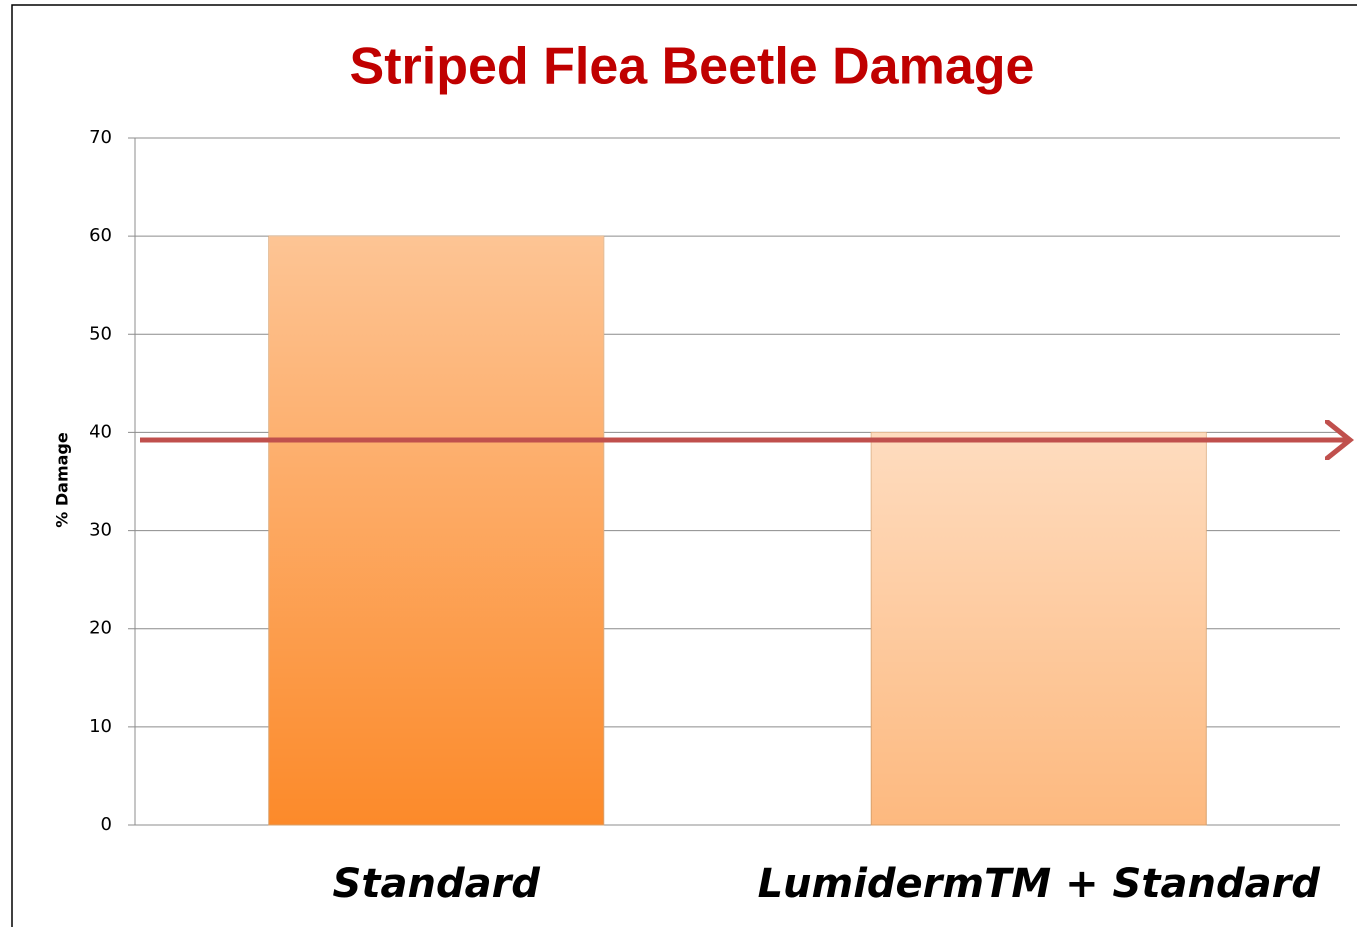 The image size is (1357, 927). Describe the element at coordinates (100, 235) in the screenshot. I see `y-tick-label: 60` at that location.